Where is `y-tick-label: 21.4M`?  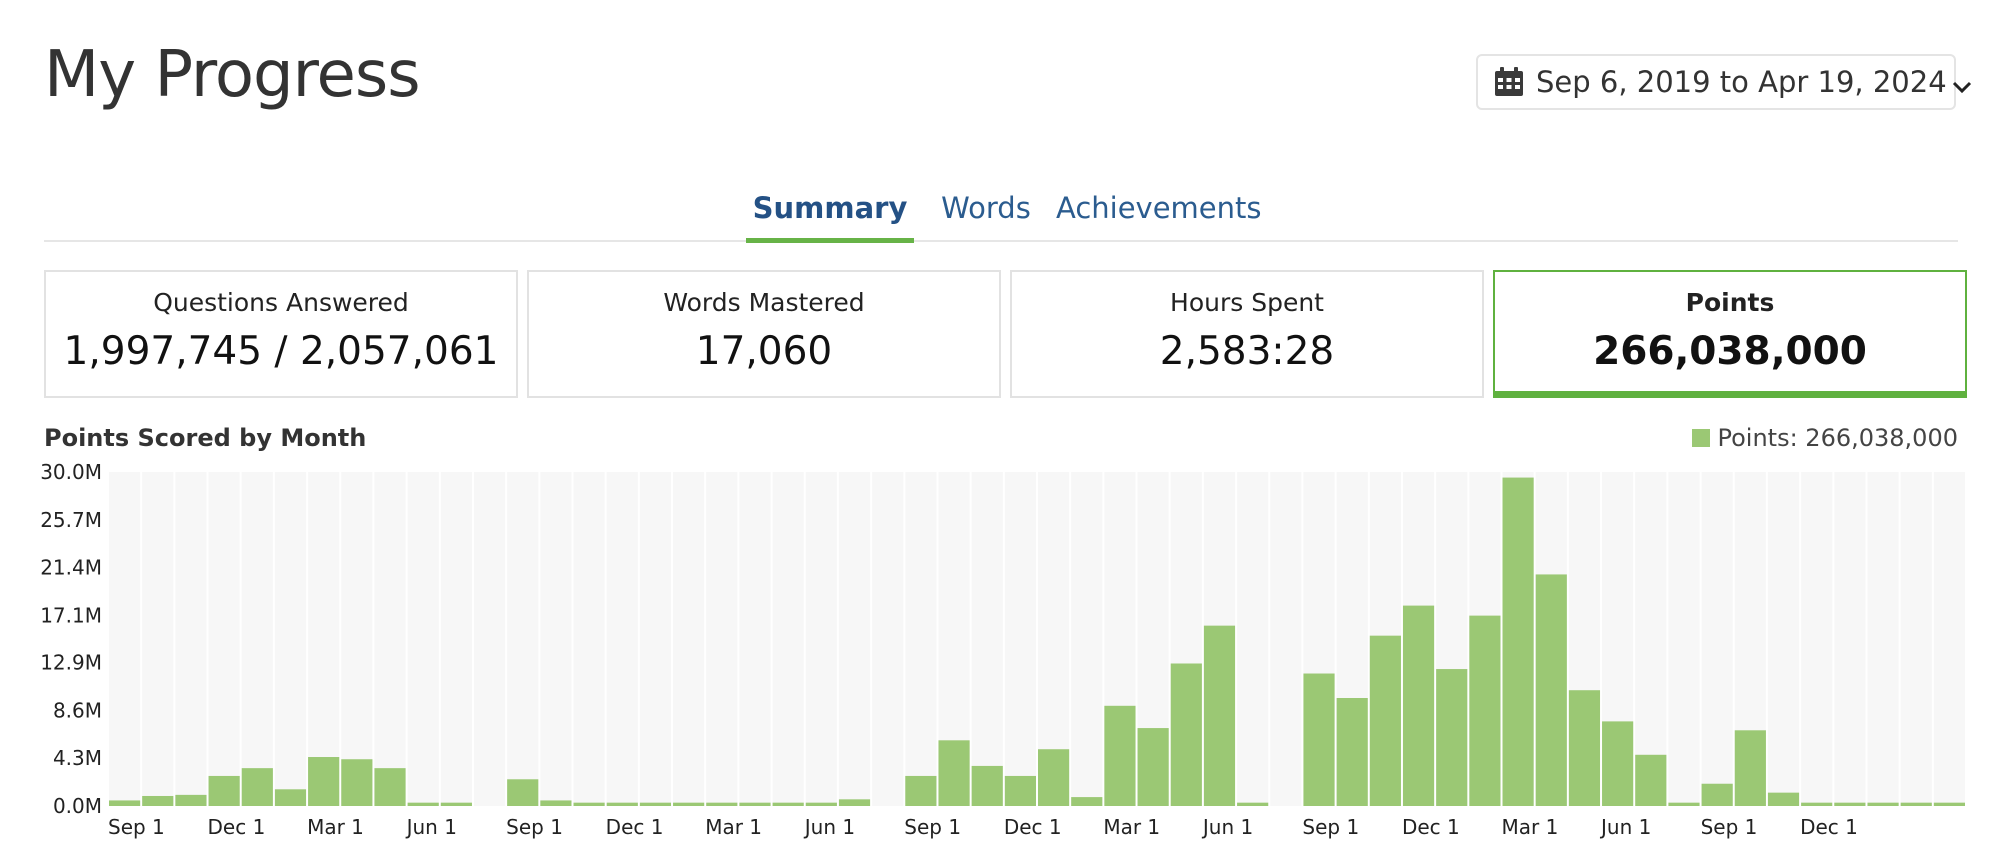 y-tick-label: 21.4M is located at coordinates (71, 568).